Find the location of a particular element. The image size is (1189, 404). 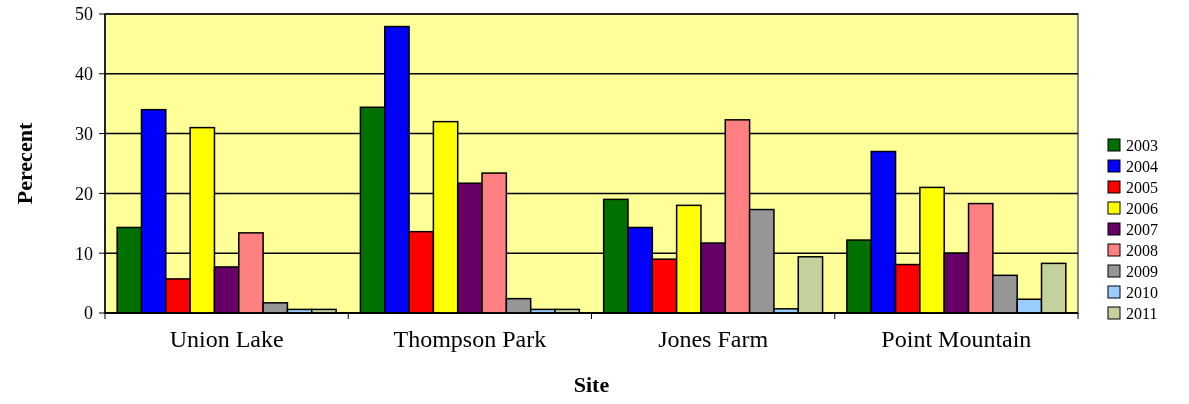

y-tick-label: 30 is located at coordinates (84, 133).